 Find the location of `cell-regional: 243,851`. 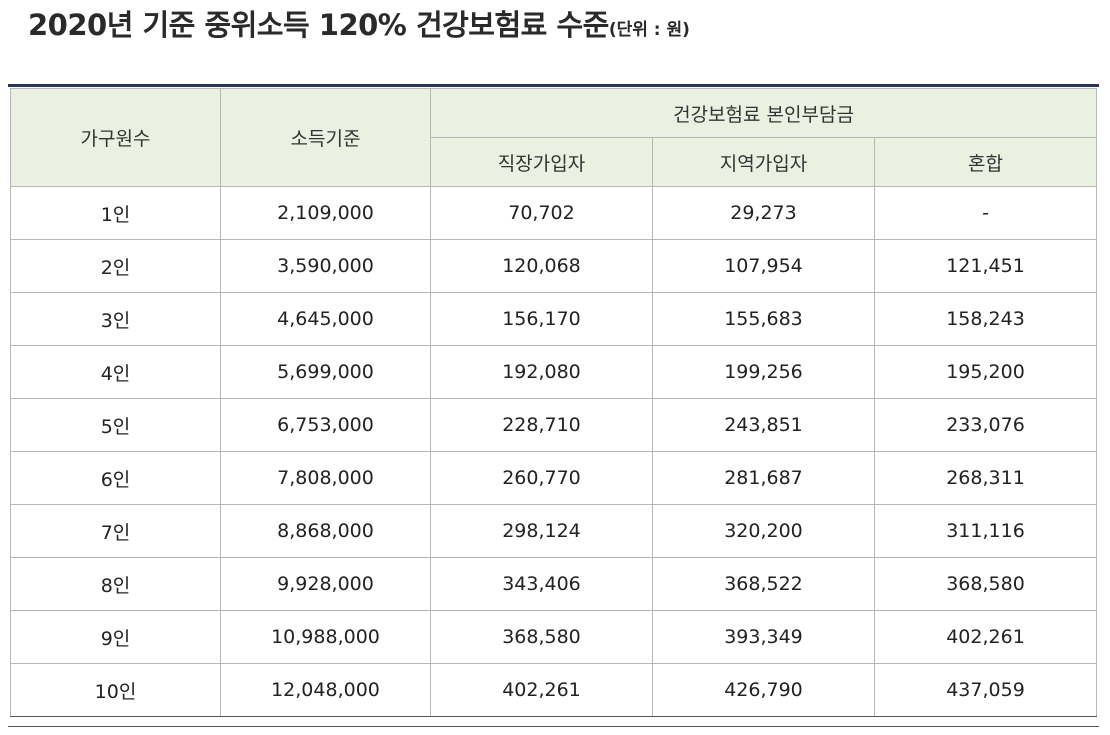

cell-regional: 243,851 is located at coordinates (763, 425).